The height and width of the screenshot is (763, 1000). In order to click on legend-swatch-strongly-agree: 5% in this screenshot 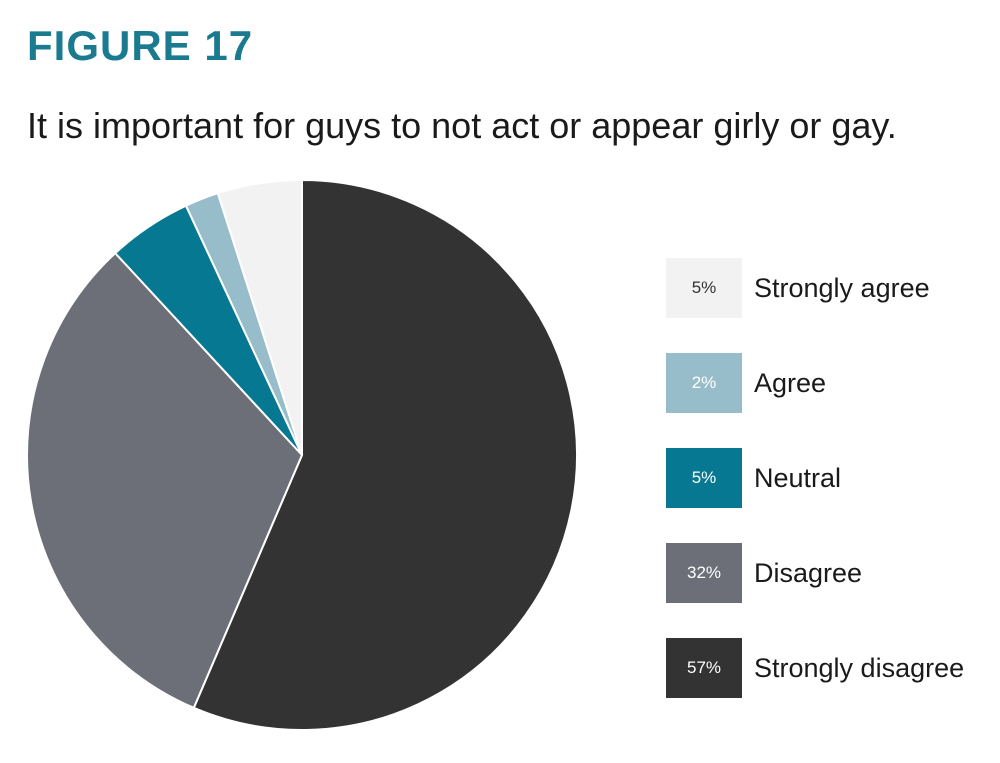, I will do `click(704, 288)`.